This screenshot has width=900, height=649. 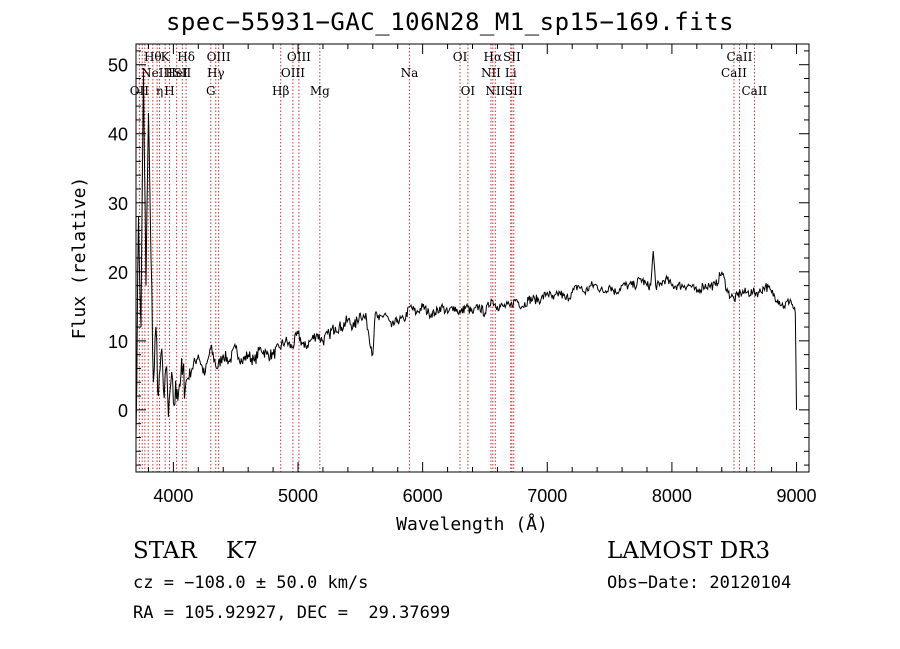 I want to click on y-tick-label: 40, so click(x=118, y=135).